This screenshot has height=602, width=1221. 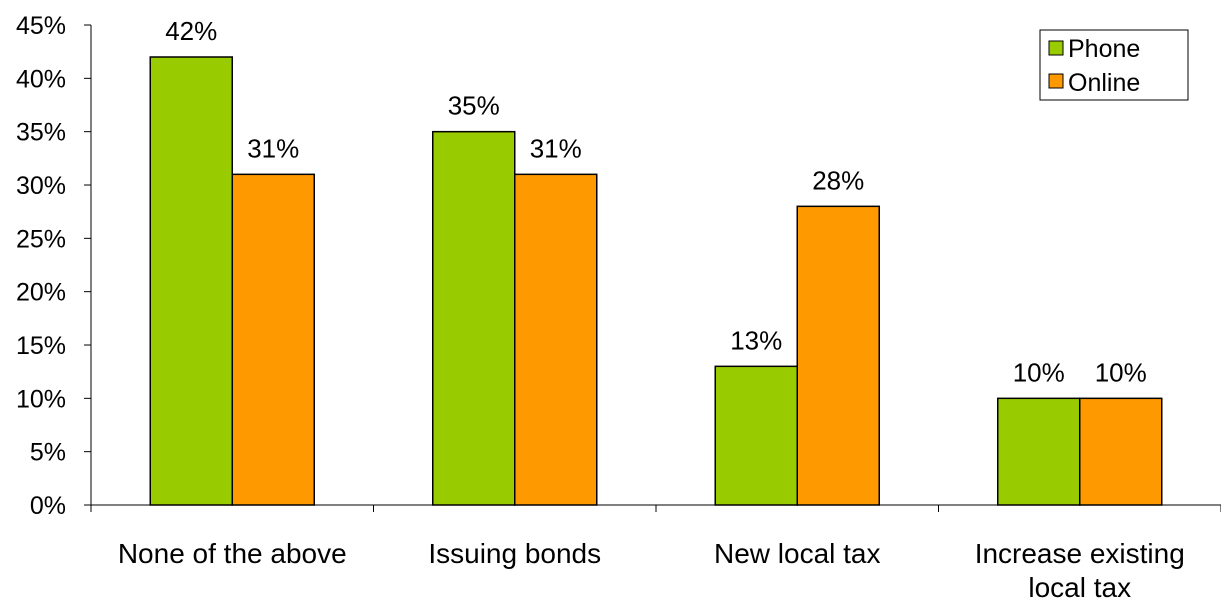 I want to click on x-category-label: Issuing bonds, so click(x=514, y=553).